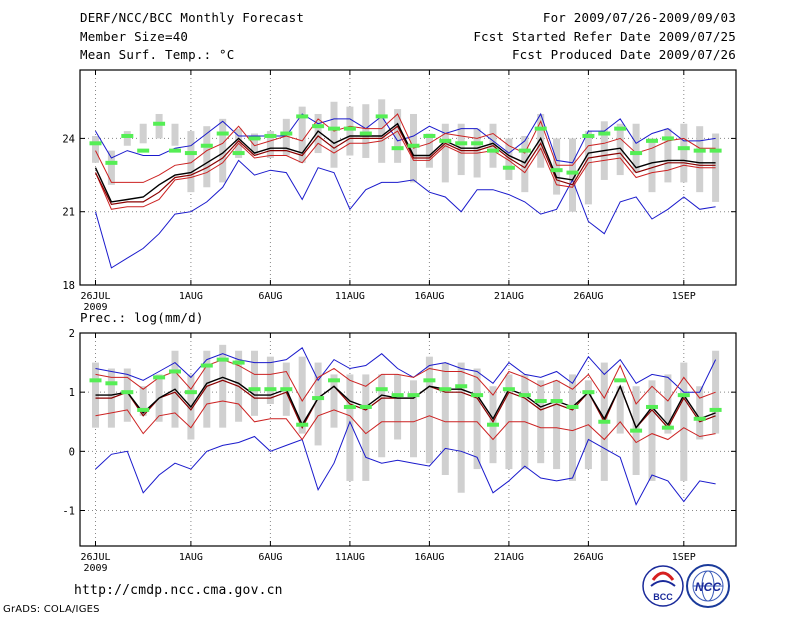  What do you see at coordinates (68, 213) in the screenshot?
I see `temp-ytick-label: 21` at bounding box center [68, 213].